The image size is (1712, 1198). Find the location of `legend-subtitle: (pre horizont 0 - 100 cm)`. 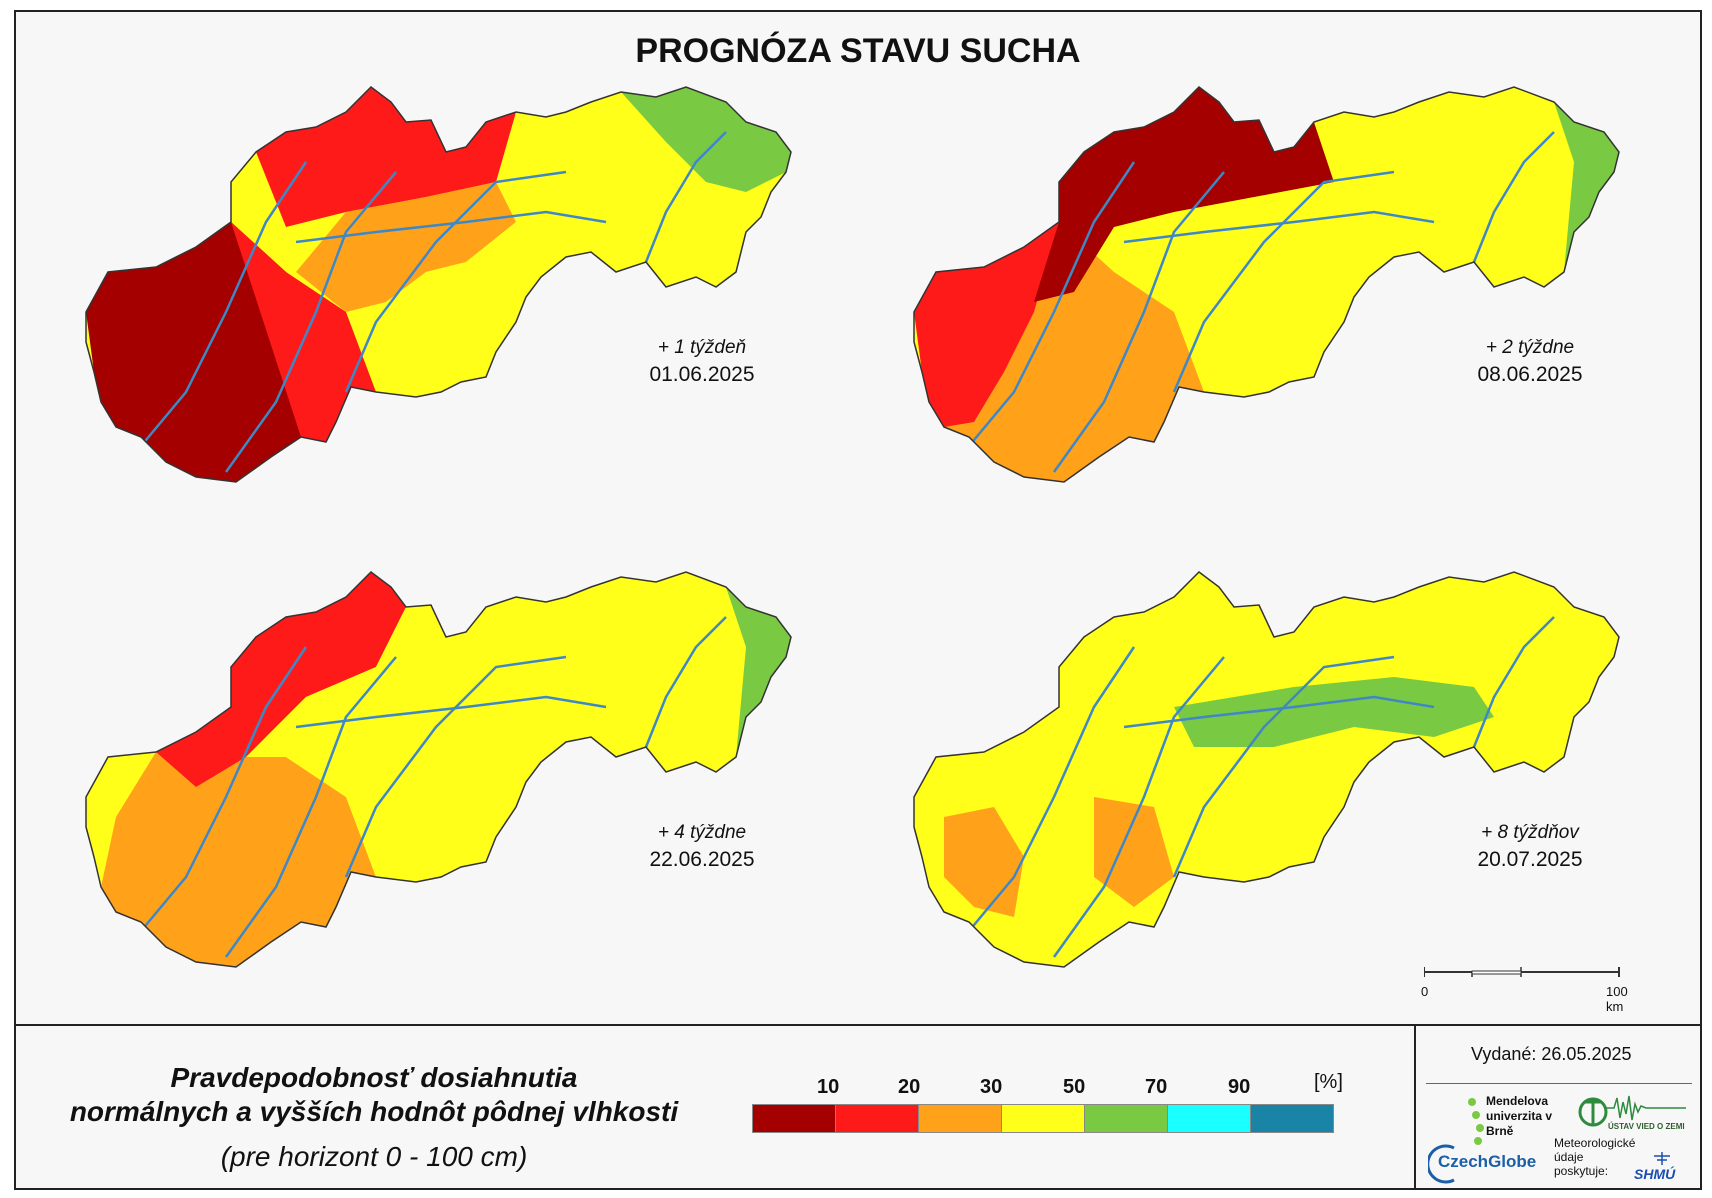

legend-subtitle: (pre horizont 0 - 100 cm) is located at coordinates (374, 1156).